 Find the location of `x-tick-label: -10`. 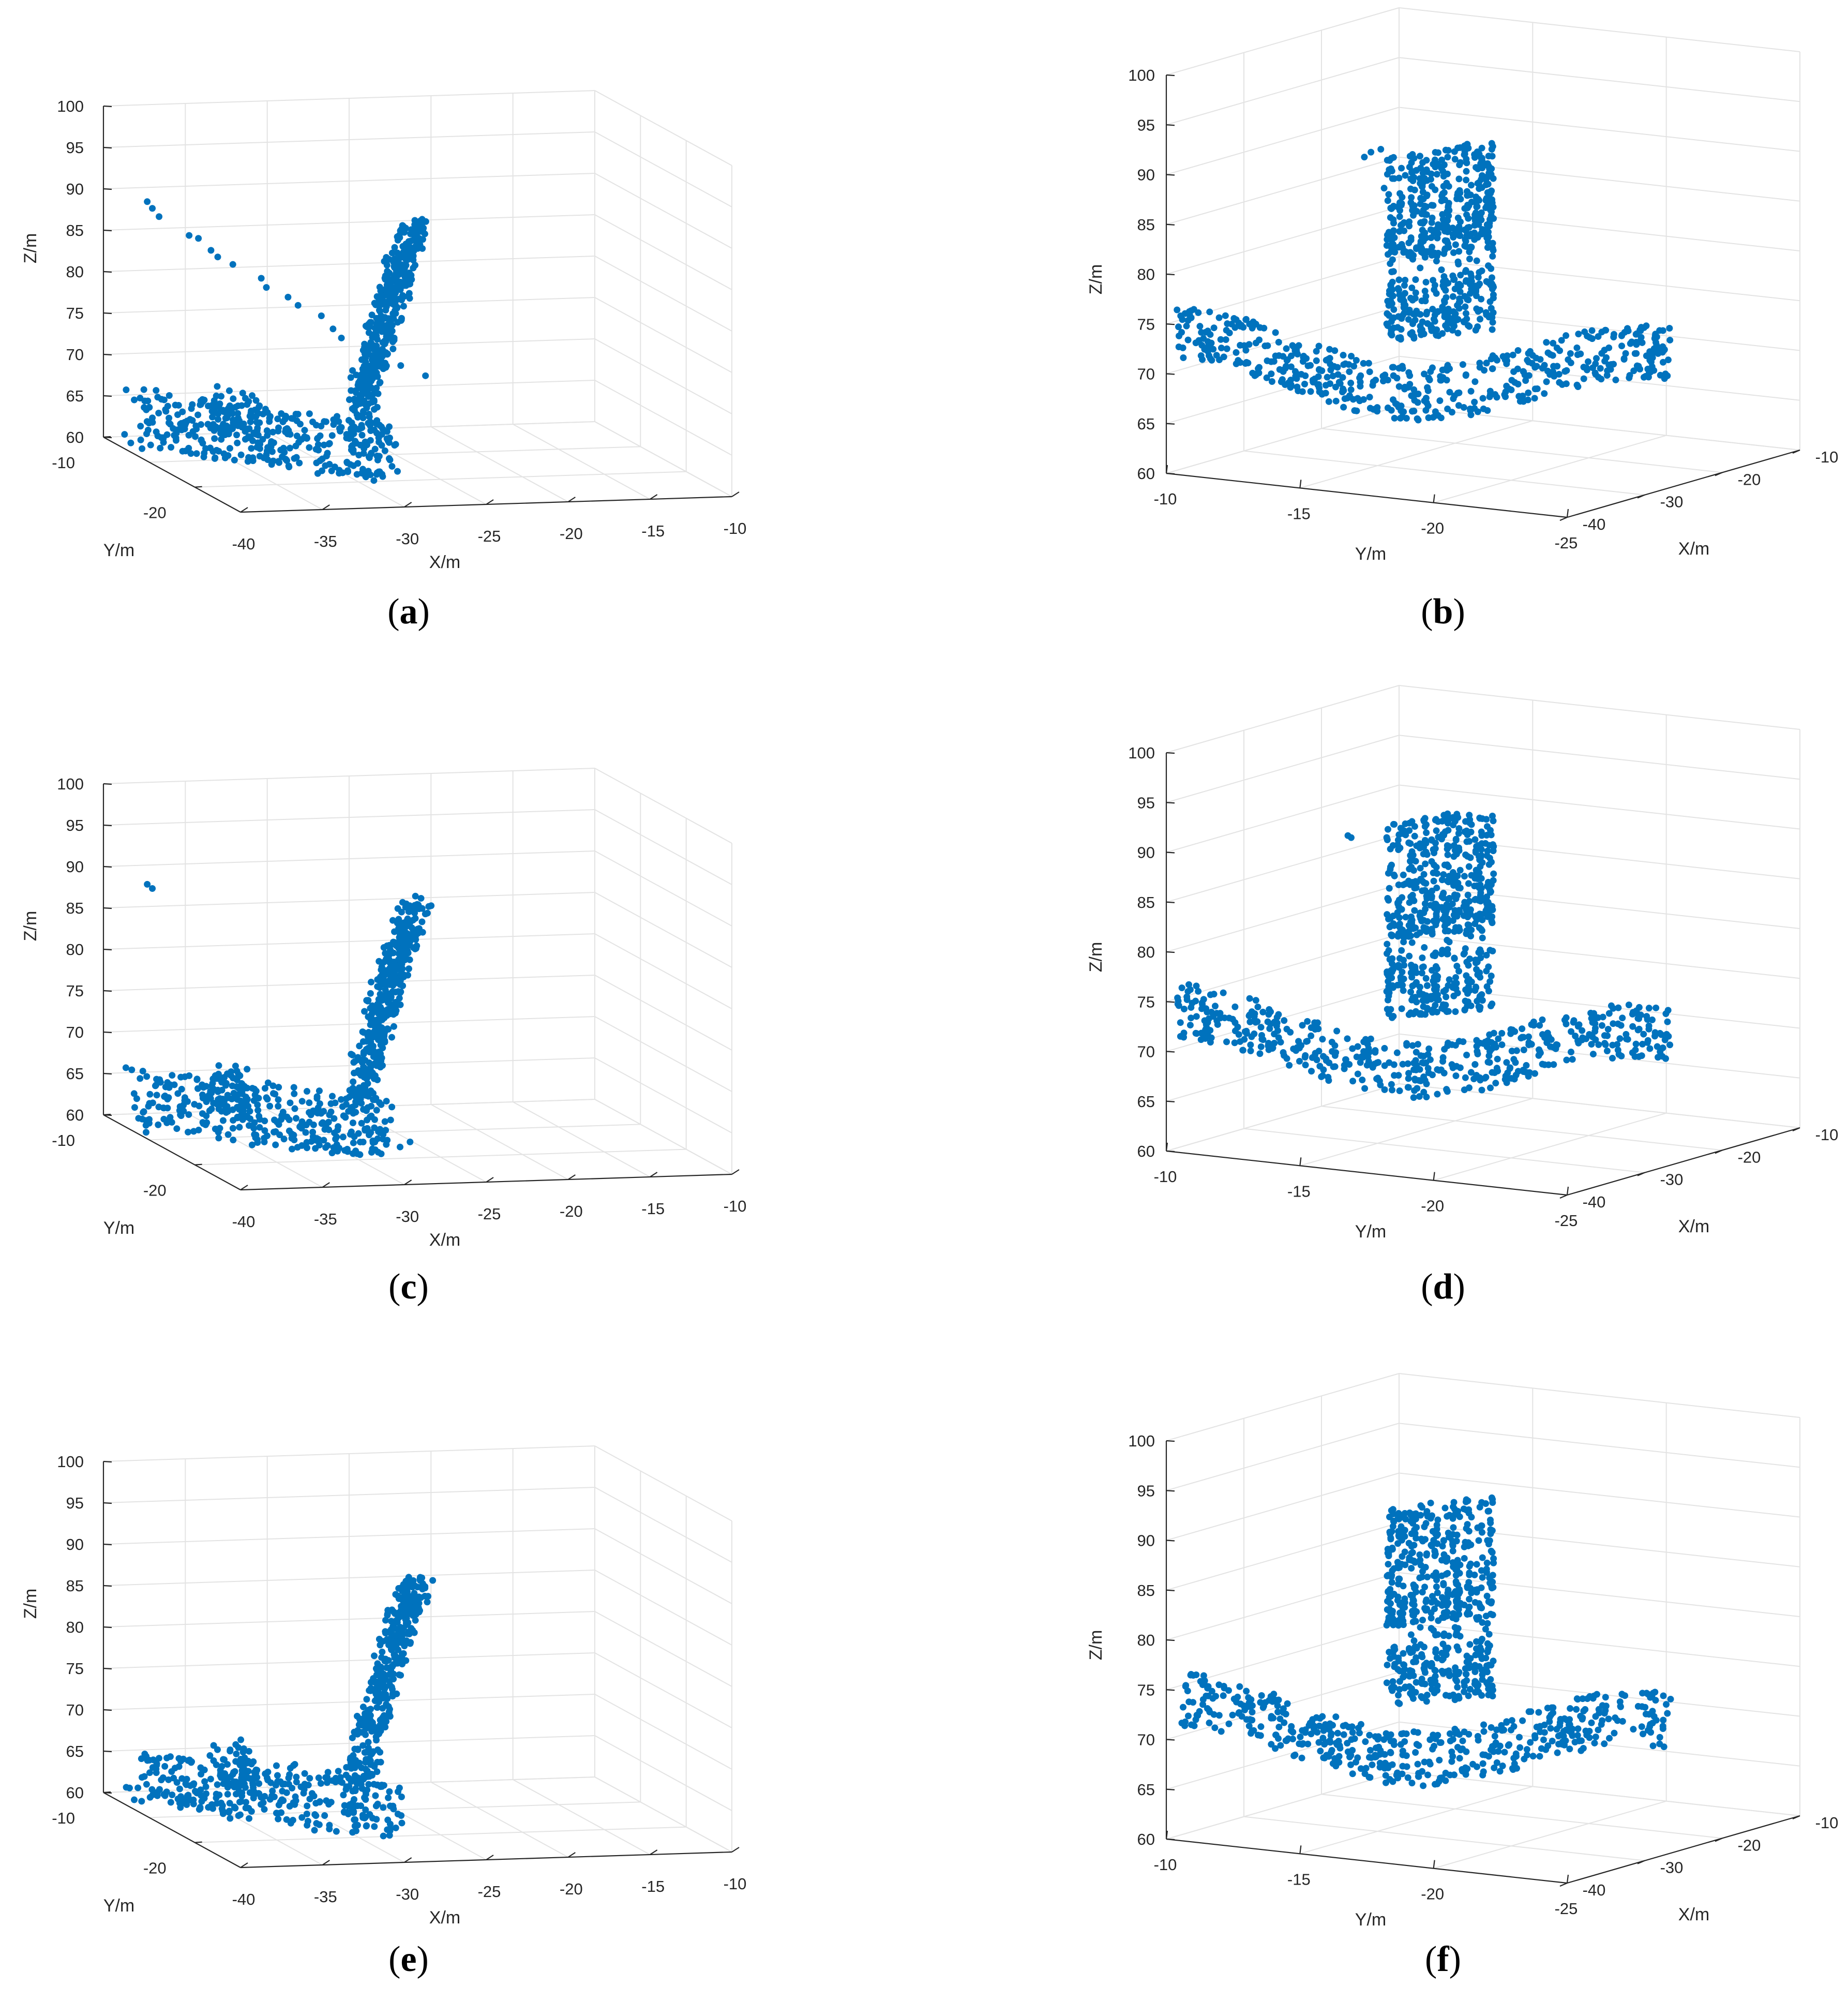

x-tick-label: -10 is located at coordinates (736, 1884).